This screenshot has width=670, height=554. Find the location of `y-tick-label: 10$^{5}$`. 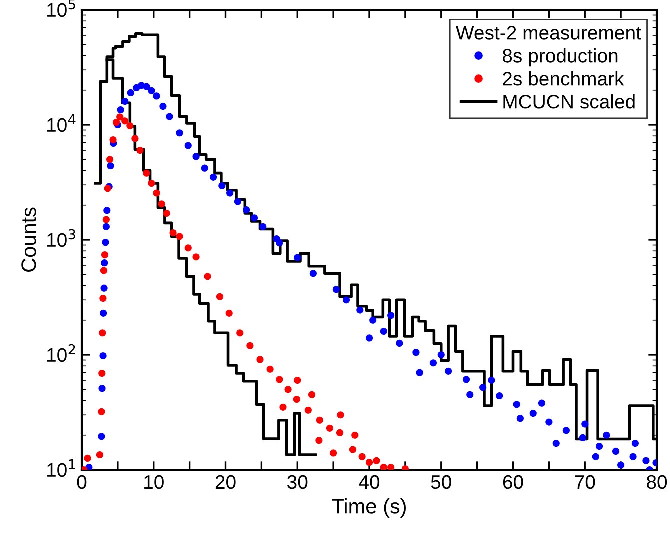

y-tick-label: 10$^{5}$ is located at coordinates (62, 9).